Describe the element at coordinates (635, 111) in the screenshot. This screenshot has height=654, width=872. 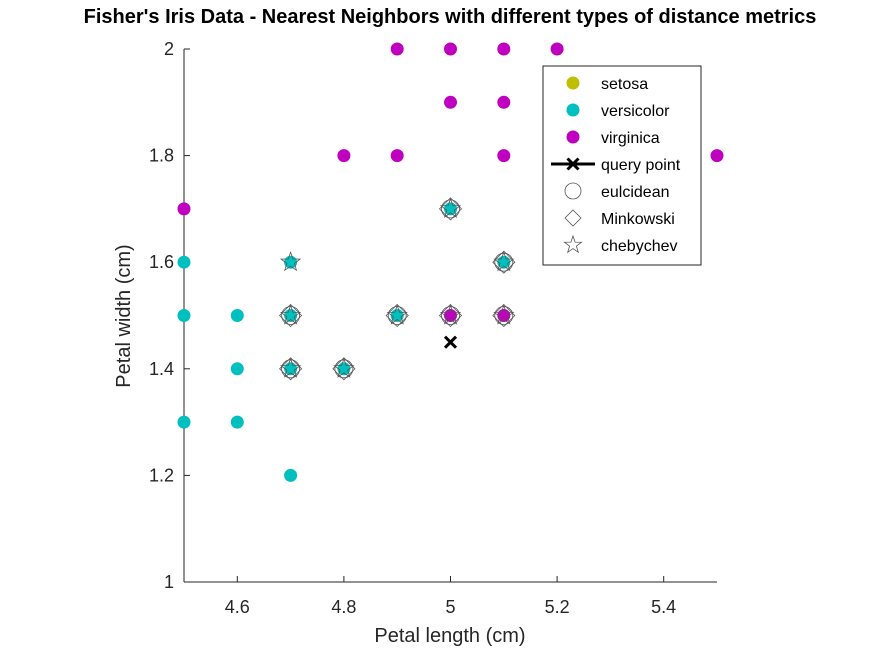
I see `legend-label-versicolor: versicolor` at that location.